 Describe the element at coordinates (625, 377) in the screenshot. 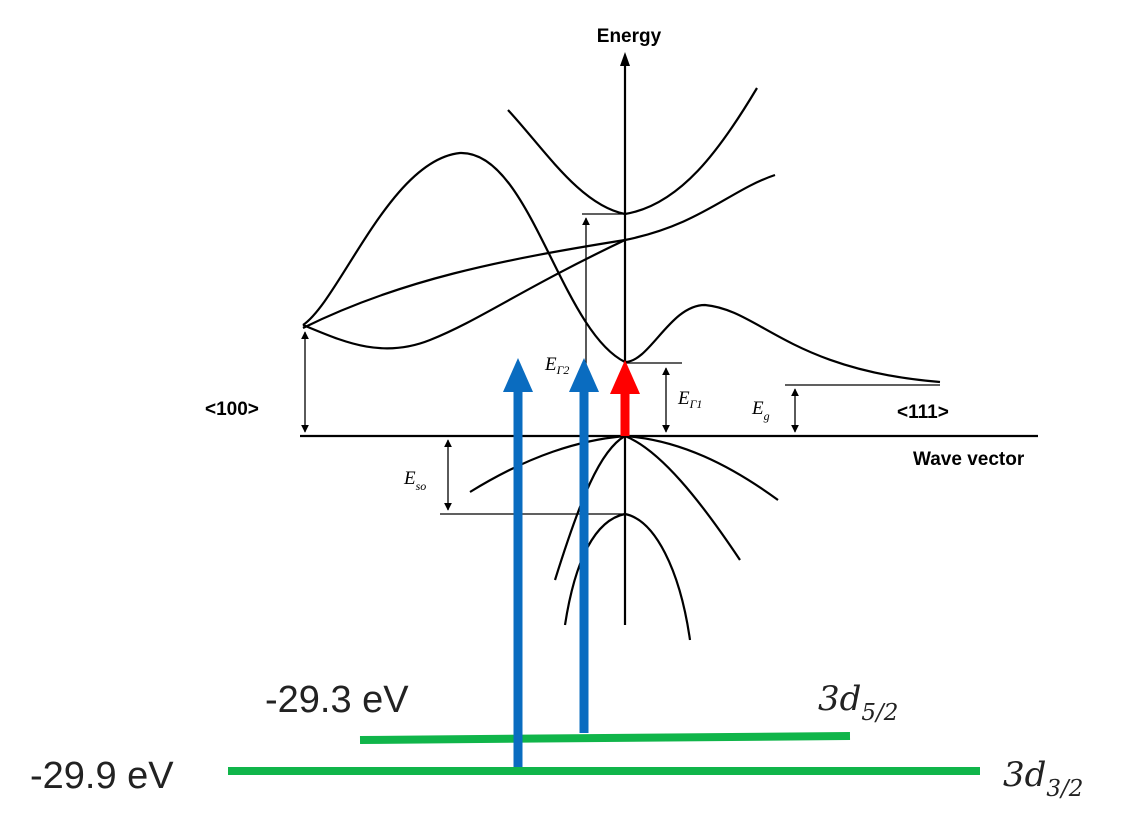

I see `transition-arrow-band-gap-head` at that location.